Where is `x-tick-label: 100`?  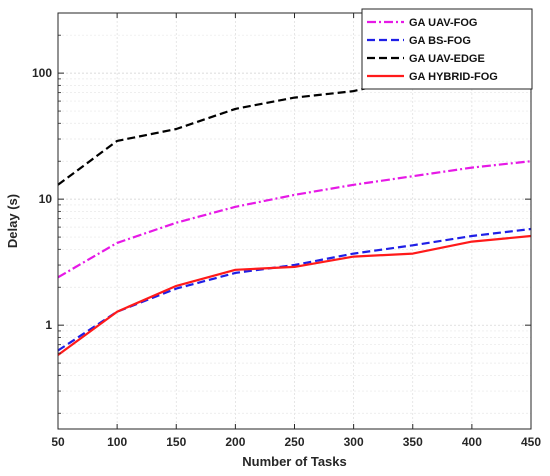
x-tick-label: 100 is located at coordinates (117, 442).